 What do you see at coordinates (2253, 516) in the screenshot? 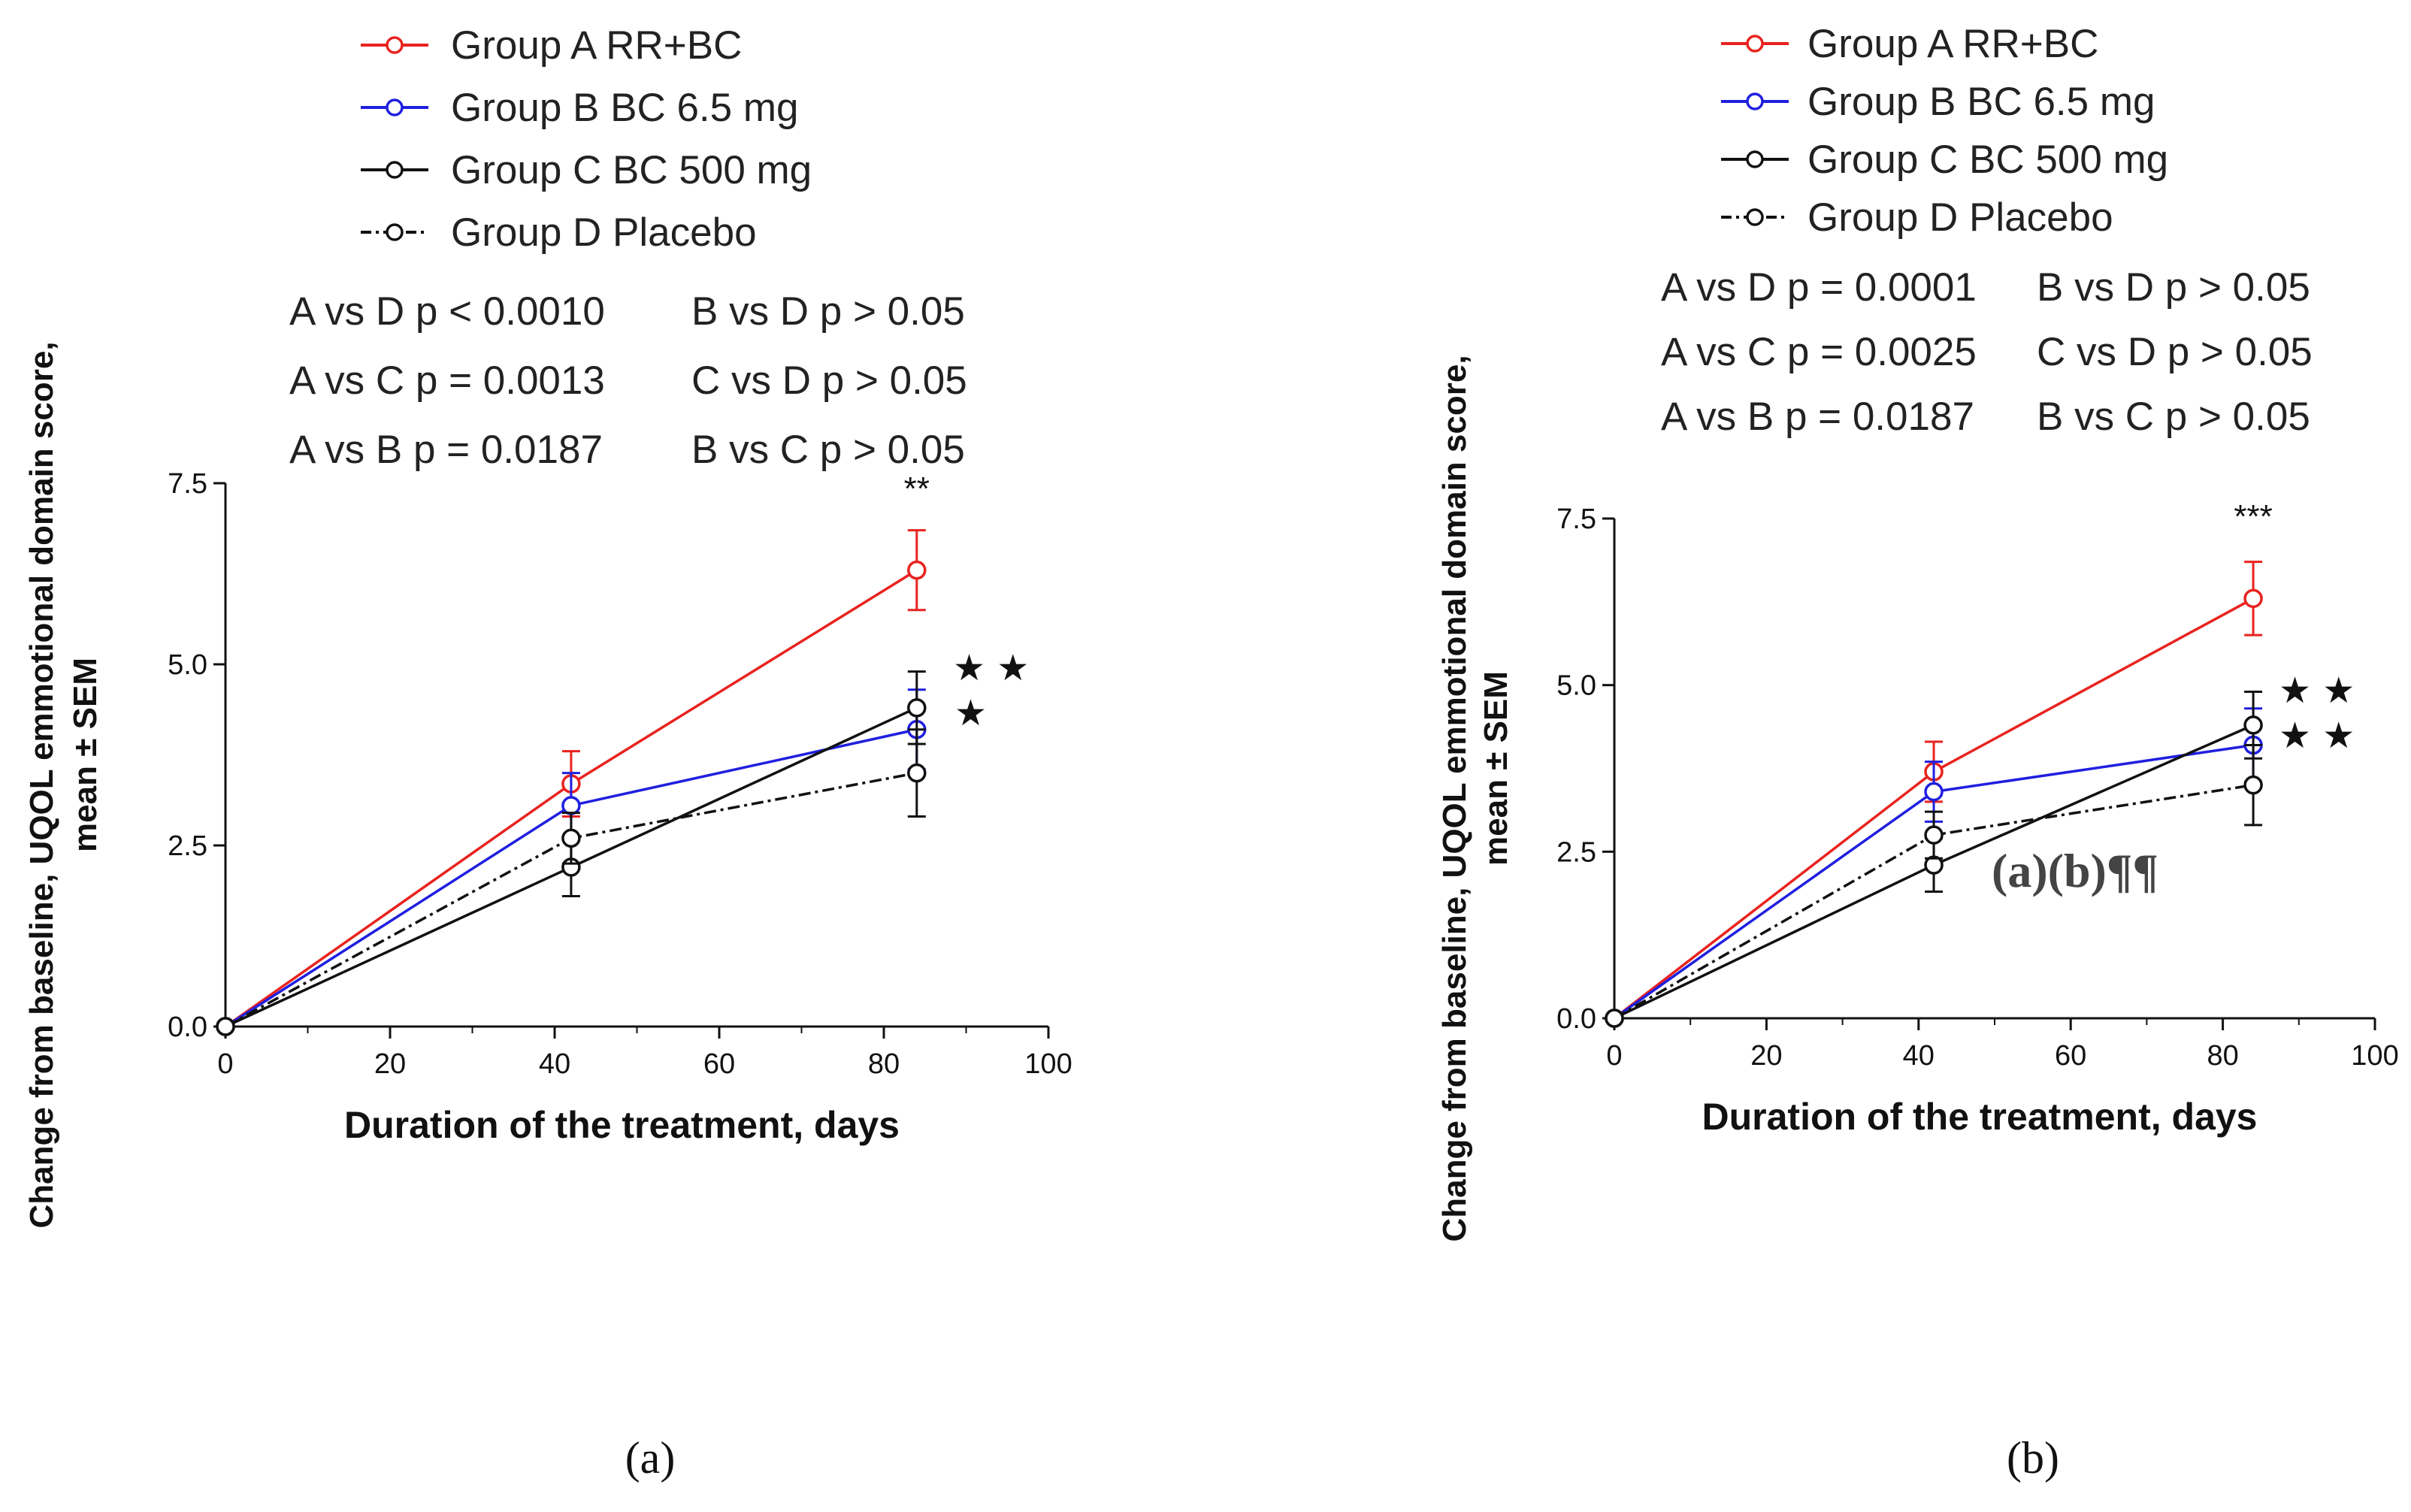
I see `significance-marker: ***` at bounding box center [2253, 516].